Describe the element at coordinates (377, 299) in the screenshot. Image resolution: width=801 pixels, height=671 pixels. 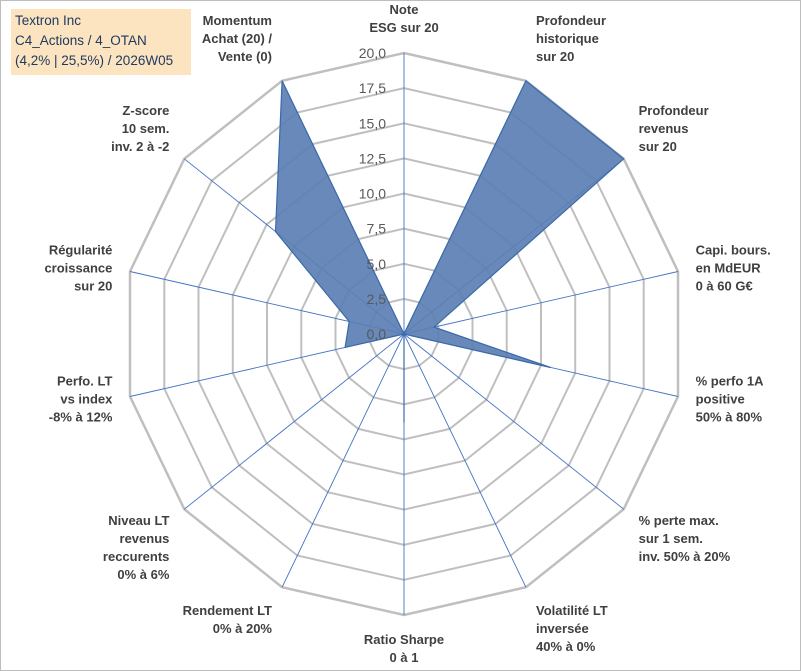
I see `tick-label: 2,5` at that location.